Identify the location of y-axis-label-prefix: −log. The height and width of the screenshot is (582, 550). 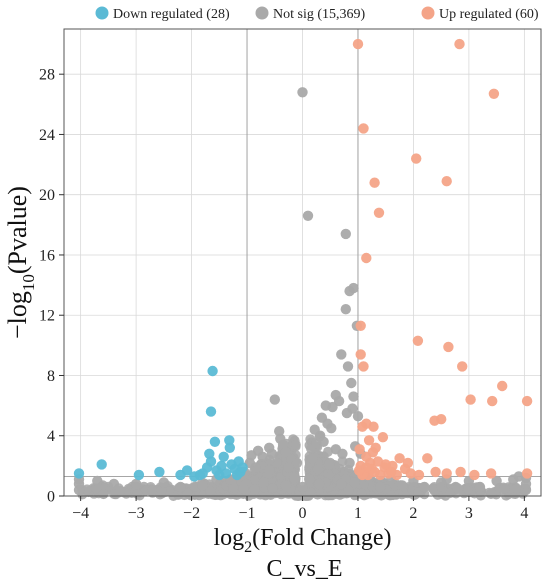
(17, 315).